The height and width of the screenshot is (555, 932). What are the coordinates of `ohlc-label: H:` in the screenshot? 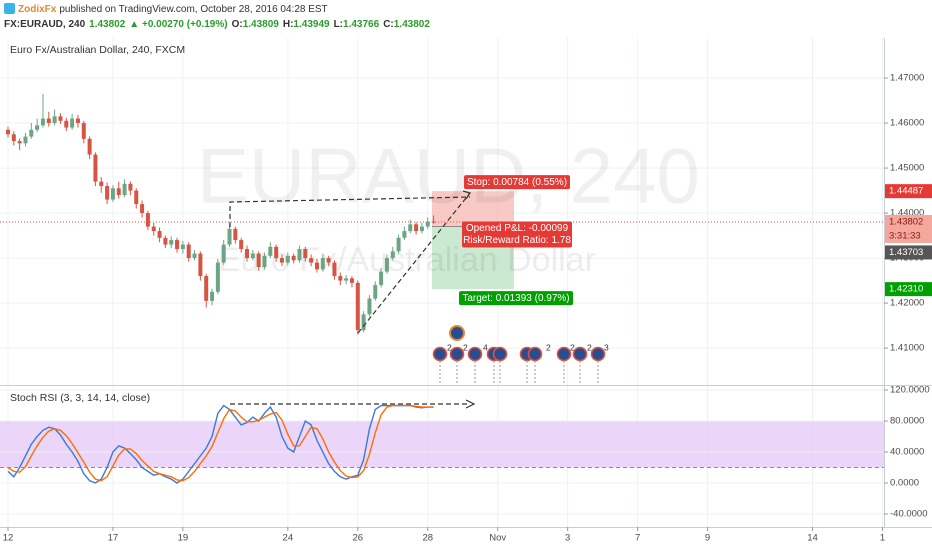 It's located at (288, 24).